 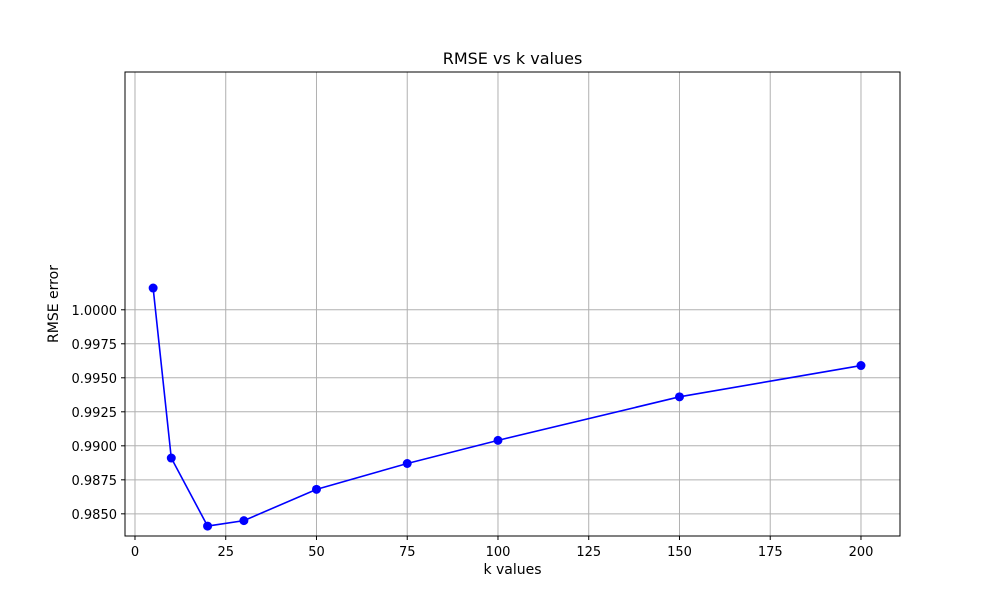 I want to click on x-tick-label: 75, so click(x=407, y=552).